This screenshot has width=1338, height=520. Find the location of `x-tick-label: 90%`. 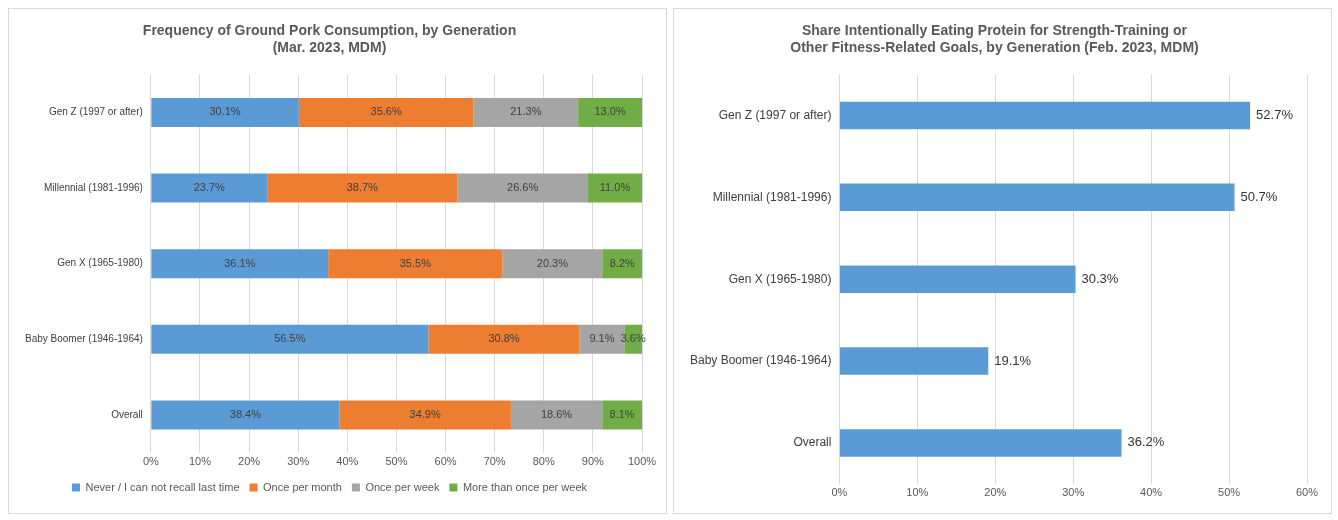

x-tick-label: 90% is located at coordinates (593, 461).